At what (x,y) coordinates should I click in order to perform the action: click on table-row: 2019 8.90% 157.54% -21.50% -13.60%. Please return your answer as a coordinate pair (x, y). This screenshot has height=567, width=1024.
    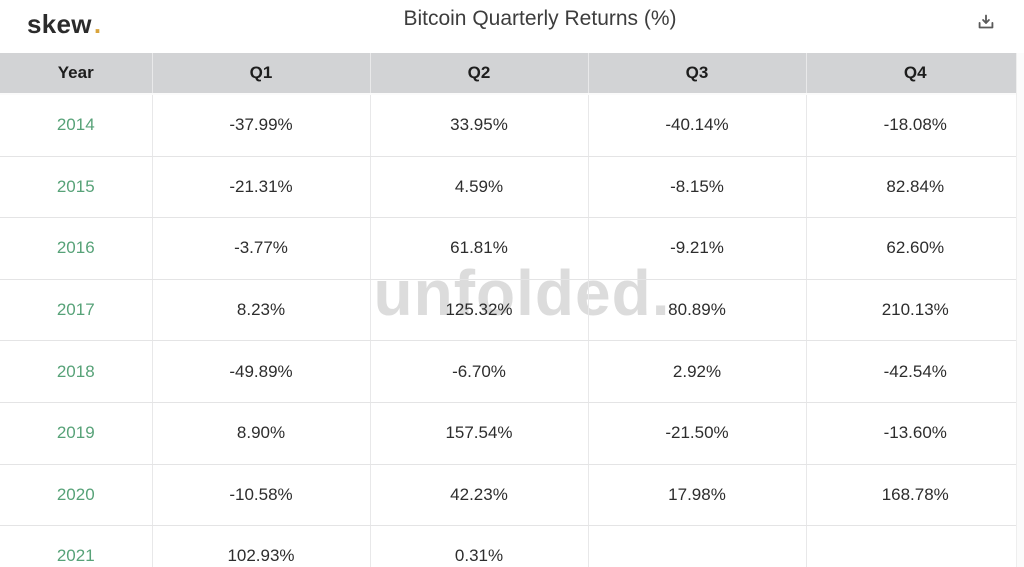
    Looking at the image, I should click on (512, 433).